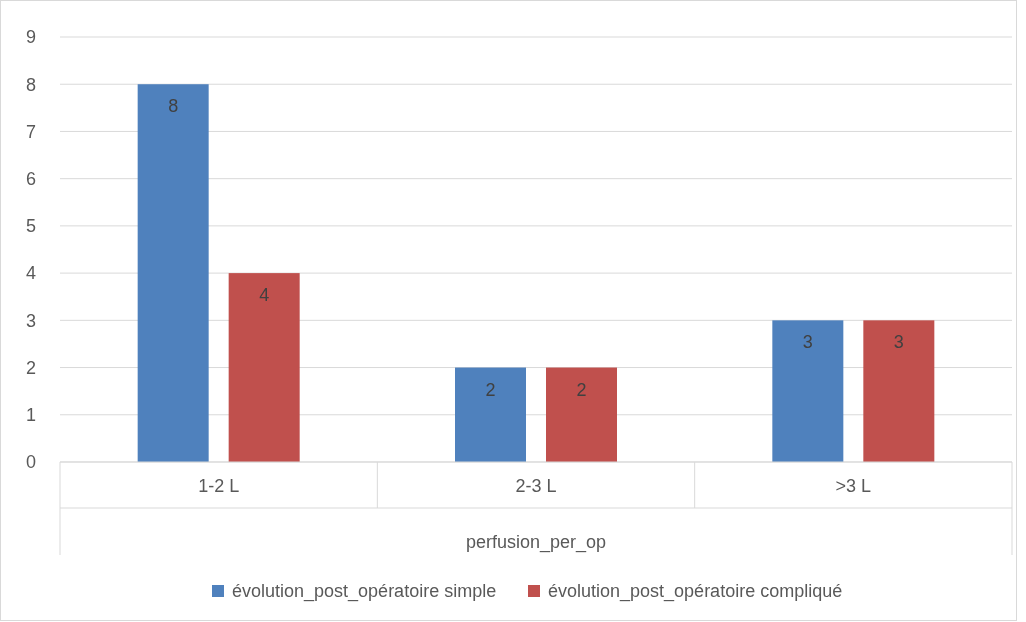 Image resolution: width=1026 pixels, height=622 pixels. What do you see at coordinates (173, 106) in the screenshot?
I see `data-label: 8` at bounding box center [173, 106].